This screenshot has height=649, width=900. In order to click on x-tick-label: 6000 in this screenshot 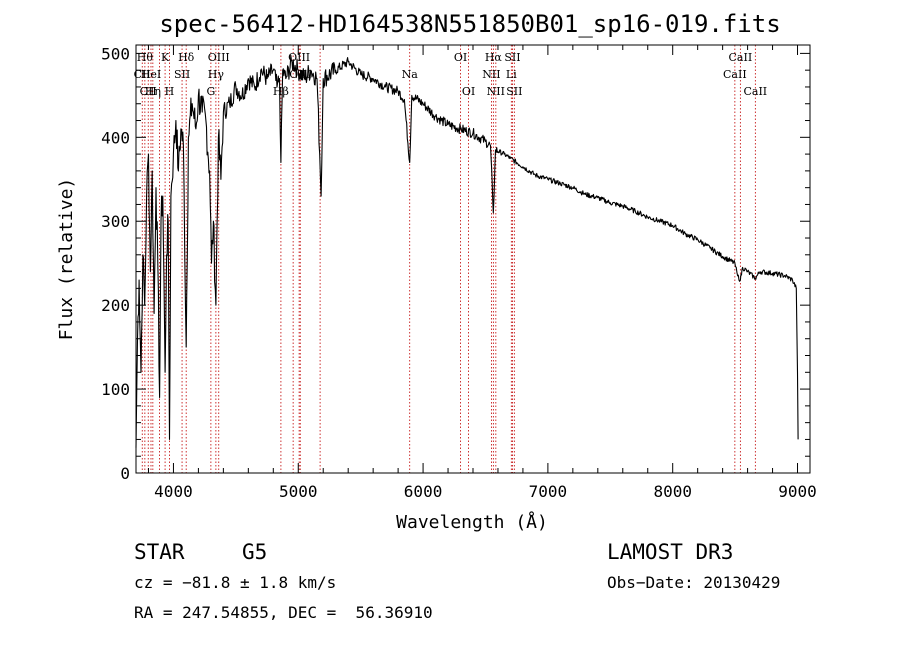, I will do `click(423, 491)`.